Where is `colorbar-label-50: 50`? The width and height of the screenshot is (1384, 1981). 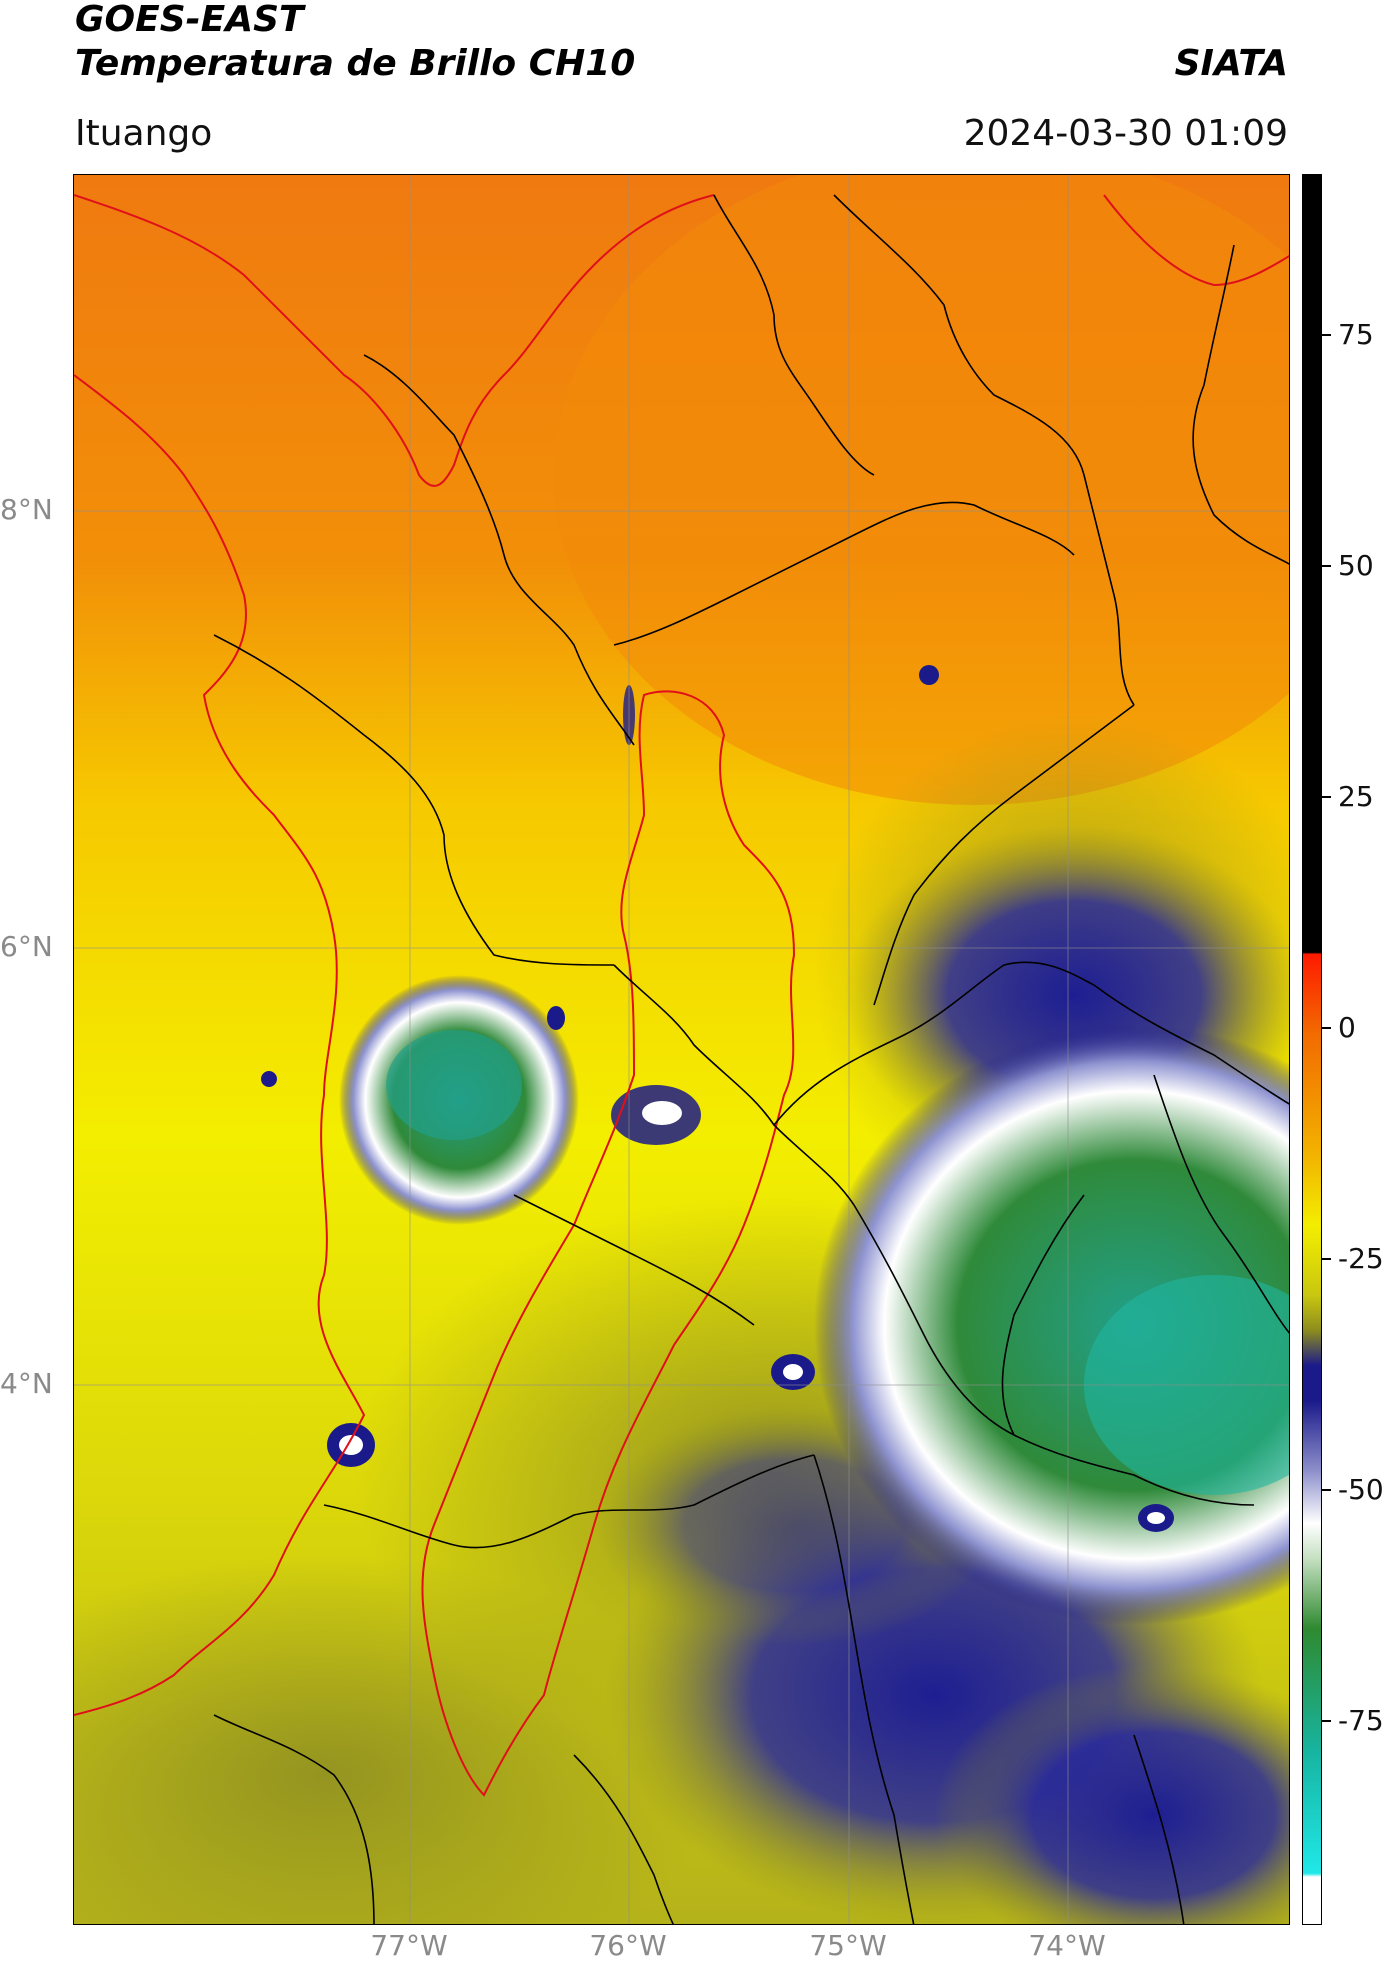
colorbar-label-50: 50 is located at coordinates (1356, 565).